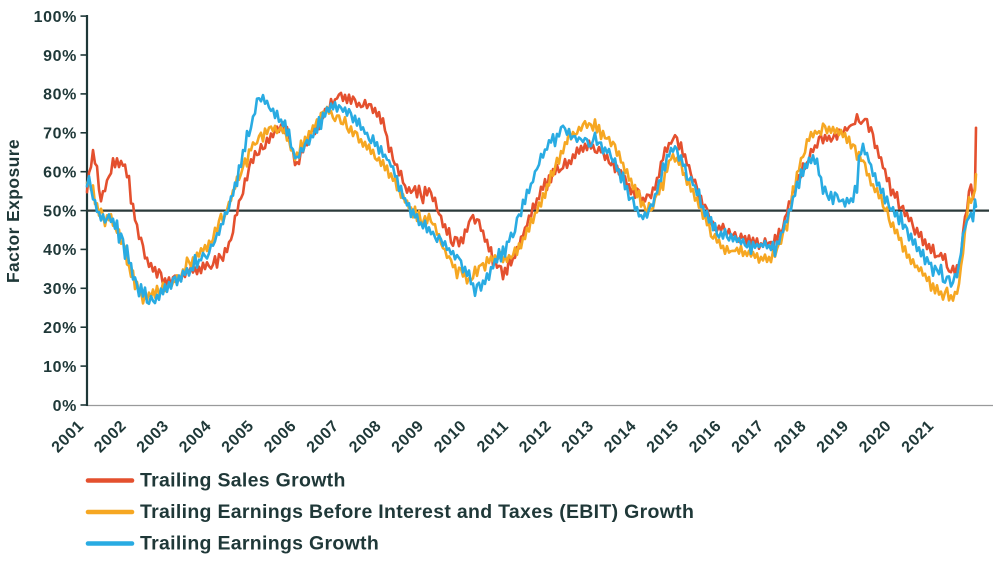  What do you see at coordinates (60, 328) in the screenshot?
I see `svg-text: 20%` at bounding box center [60, 328].